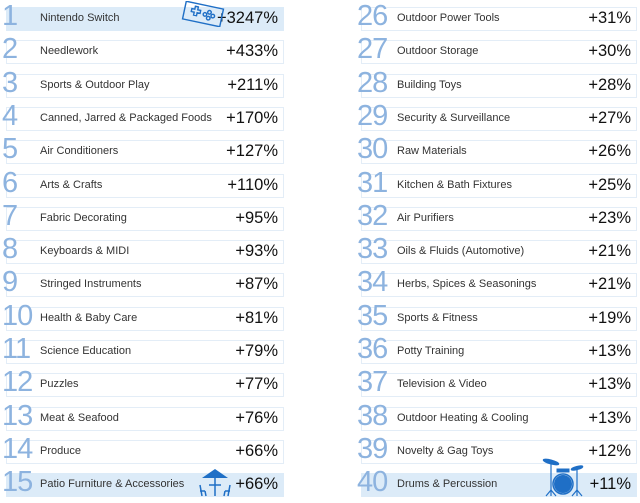 The height and width of the screenshot is (503, 640). I want to click on rank-number: 7, so click(10, 215).